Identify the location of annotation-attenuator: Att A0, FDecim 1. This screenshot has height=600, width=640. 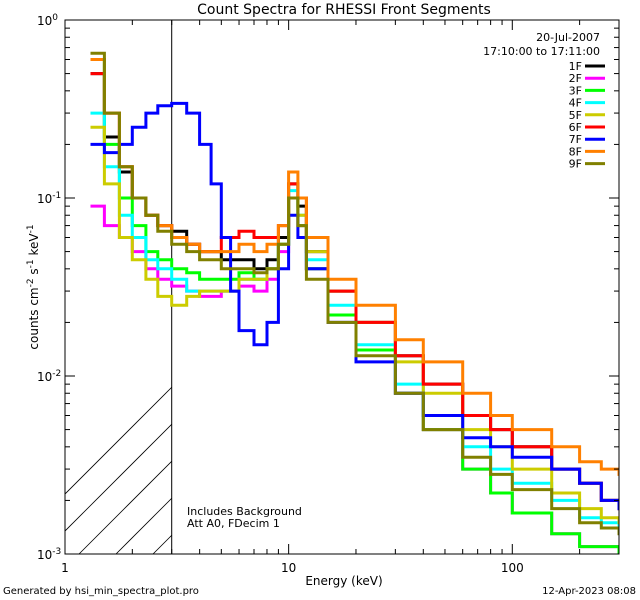
(233, 523).